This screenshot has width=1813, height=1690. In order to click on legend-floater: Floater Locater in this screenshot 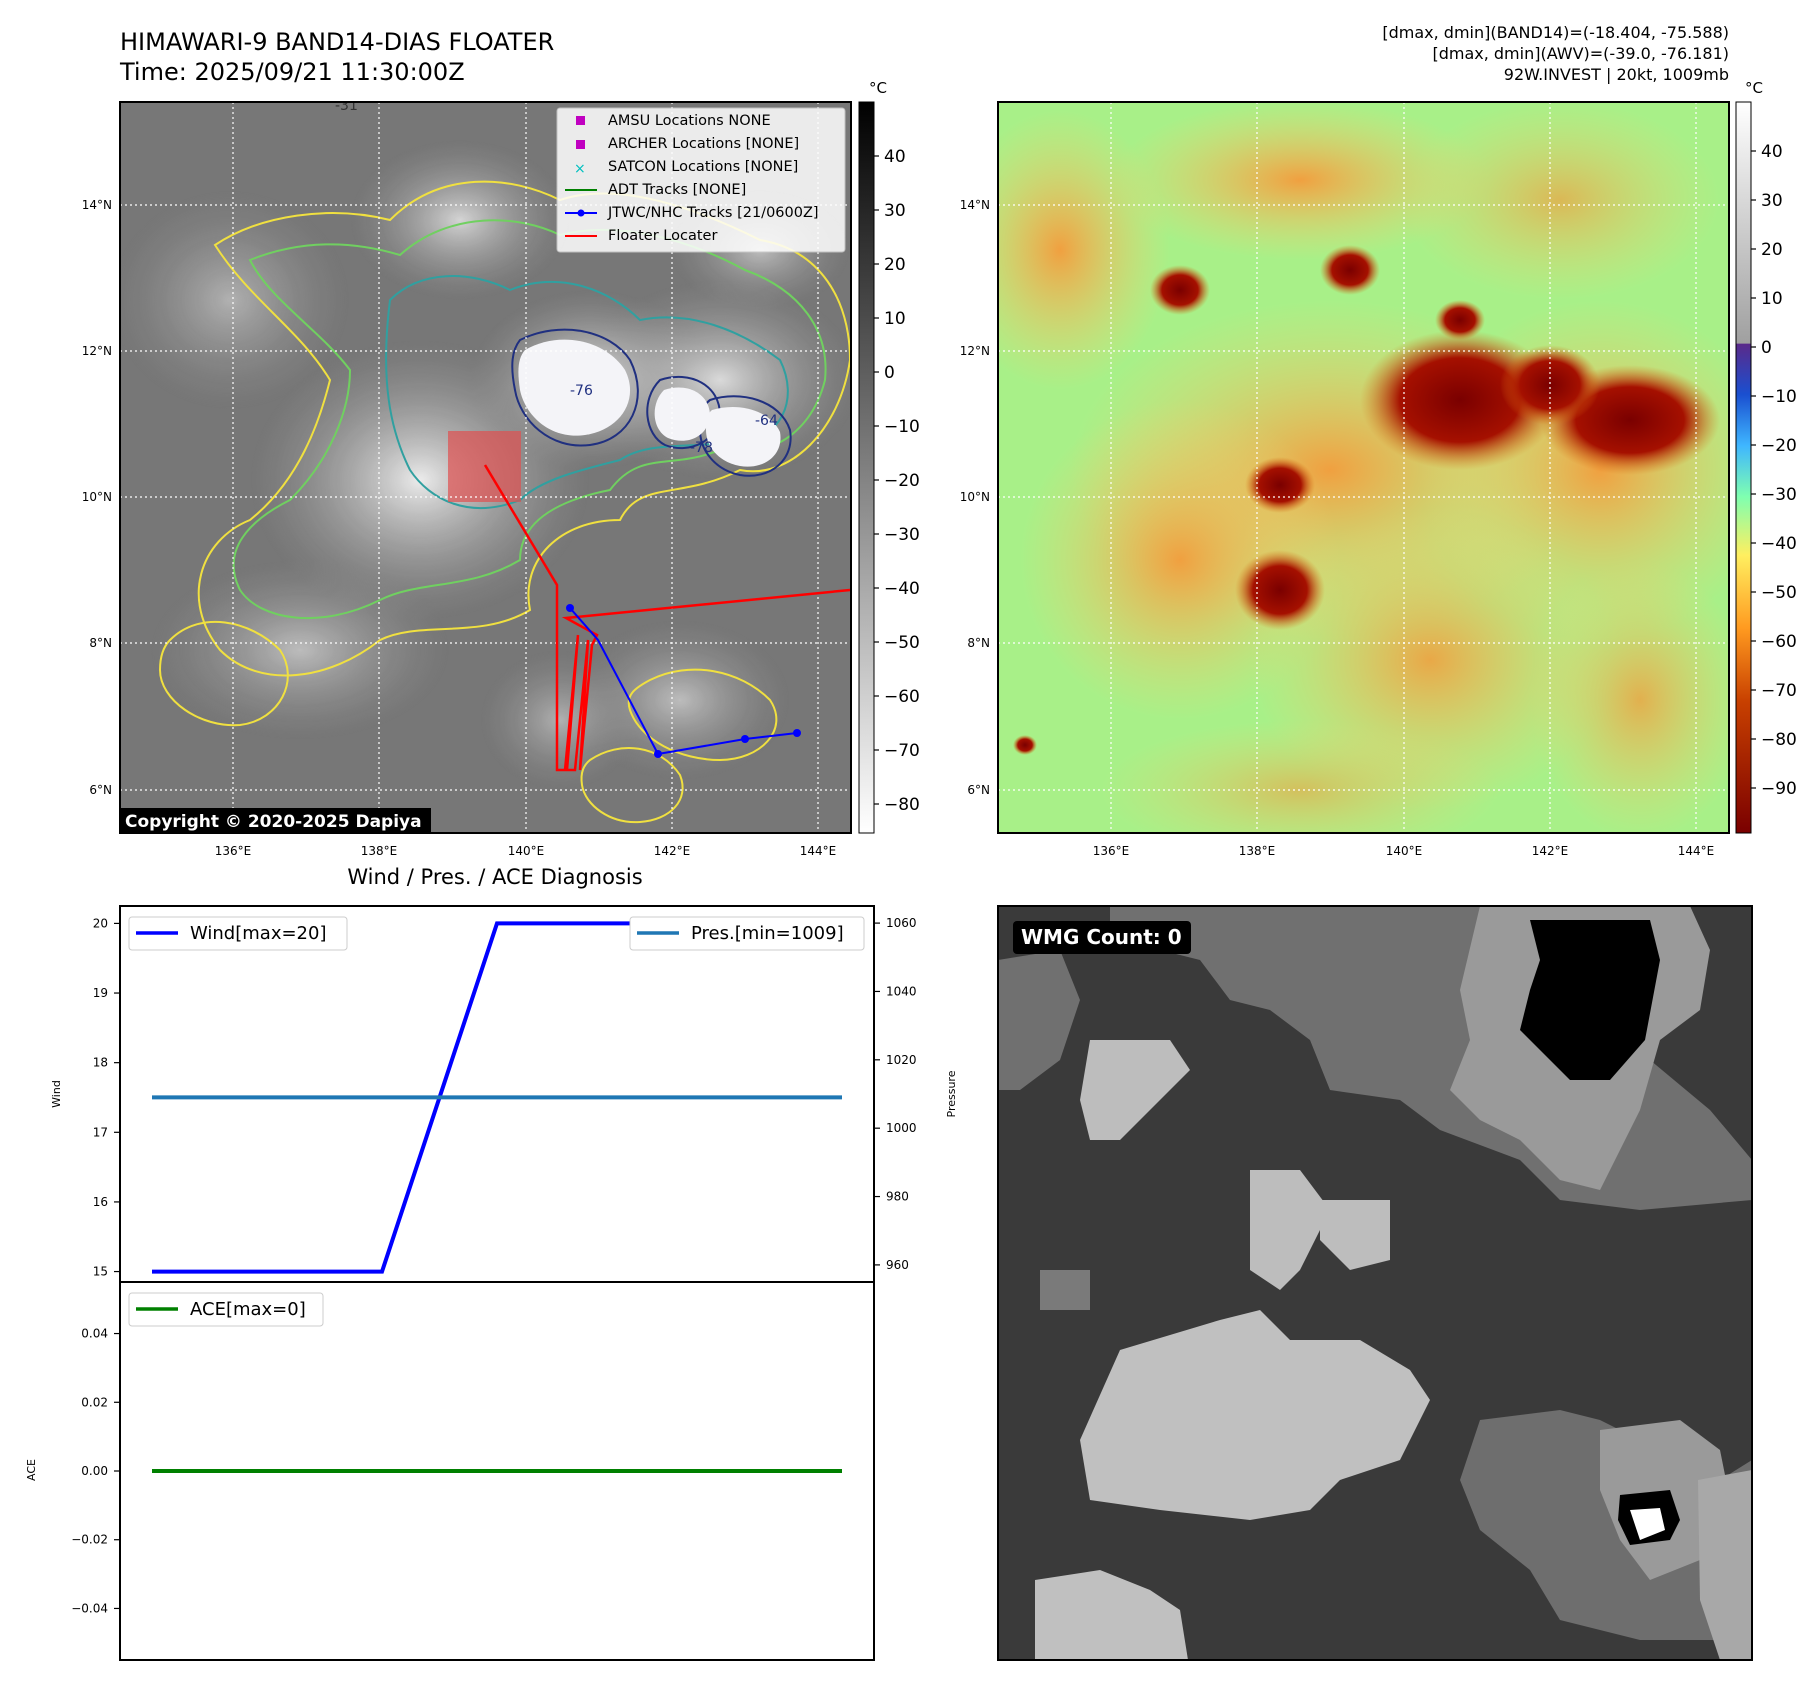, I will do `click(662, 236)`.